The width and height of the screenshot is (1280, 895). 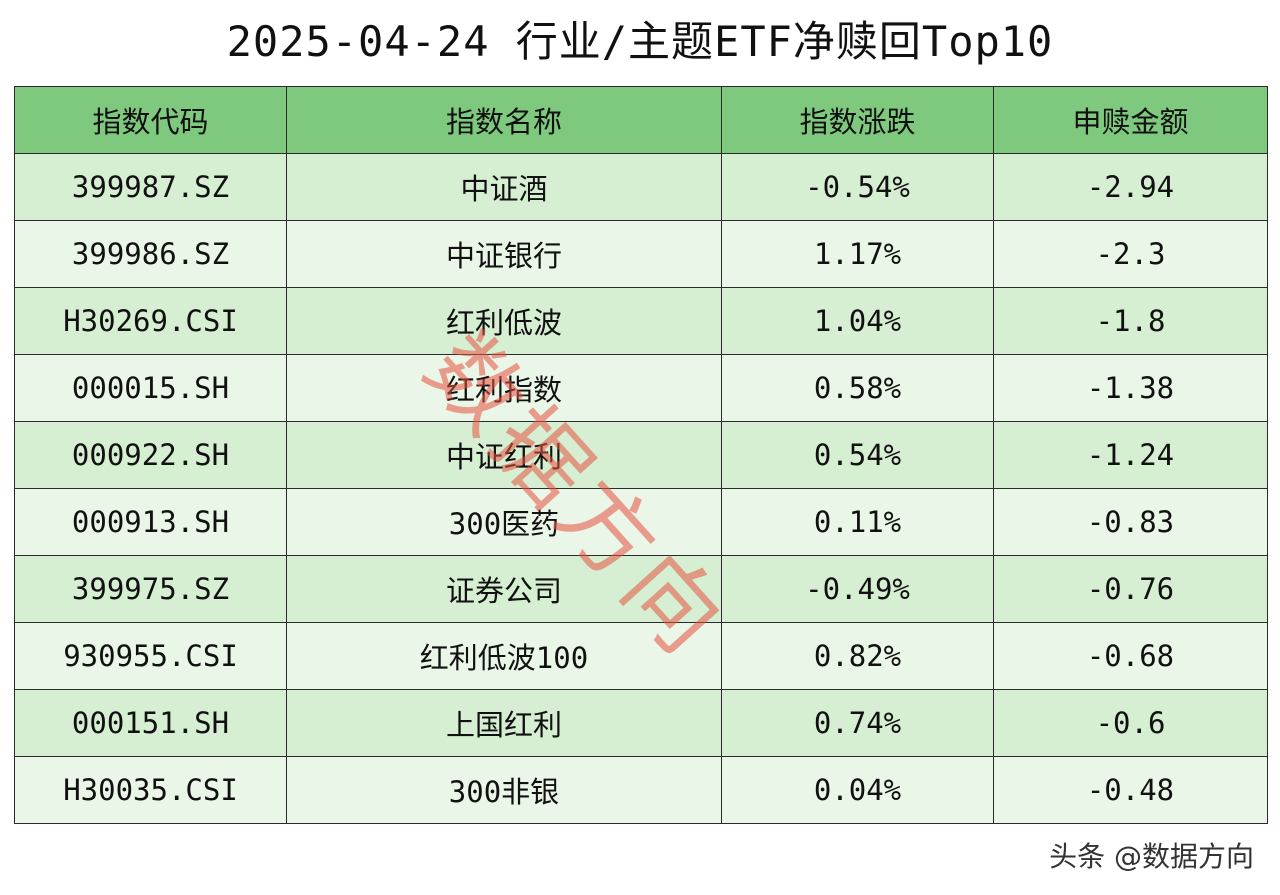 What do you see at coordinates (504, 723) in the screenshot?
I see `cell-index-name: 上国红利` at bounding box center [504, 723].